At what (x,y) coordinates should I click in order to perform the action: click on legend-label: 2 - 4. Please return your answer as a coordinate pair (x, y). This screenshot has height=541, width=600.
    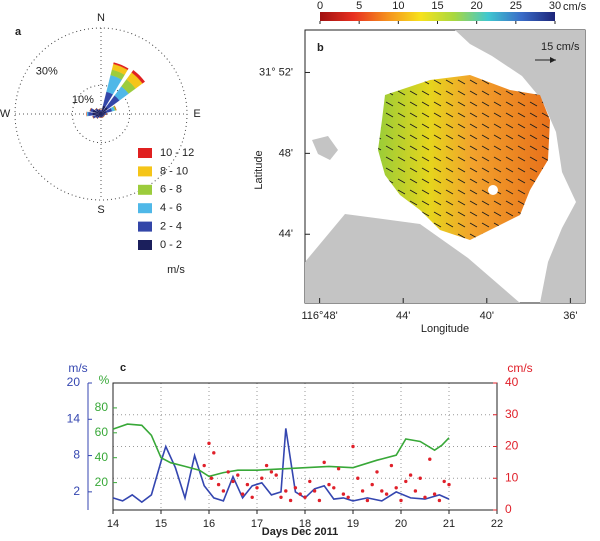
    Looking at the image, I should click on (171, 227).